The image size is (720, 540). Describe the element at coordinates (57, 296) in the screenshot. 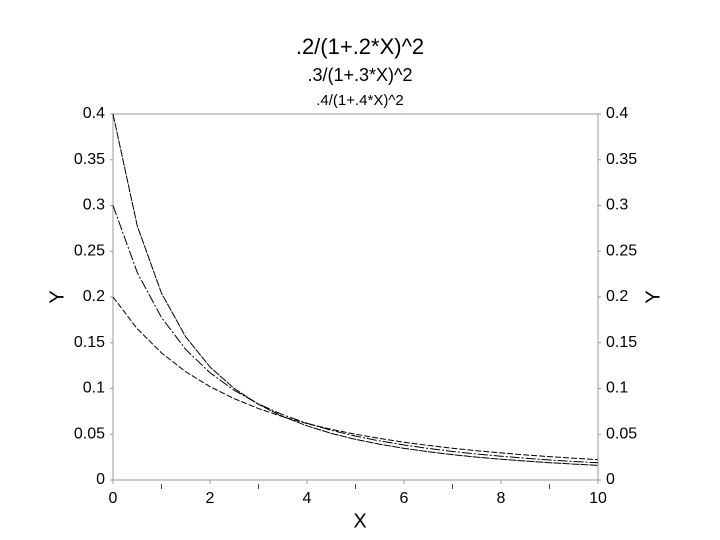

I see `y-axis-label: Y` at that location.